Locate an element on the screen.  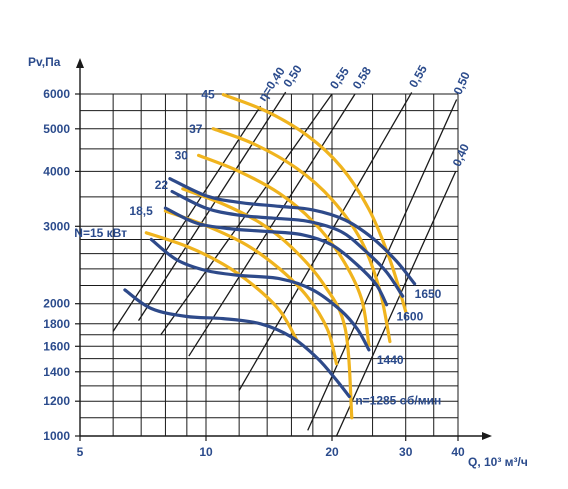
x-tick-label: 20 is located at coordinates (332, 452).